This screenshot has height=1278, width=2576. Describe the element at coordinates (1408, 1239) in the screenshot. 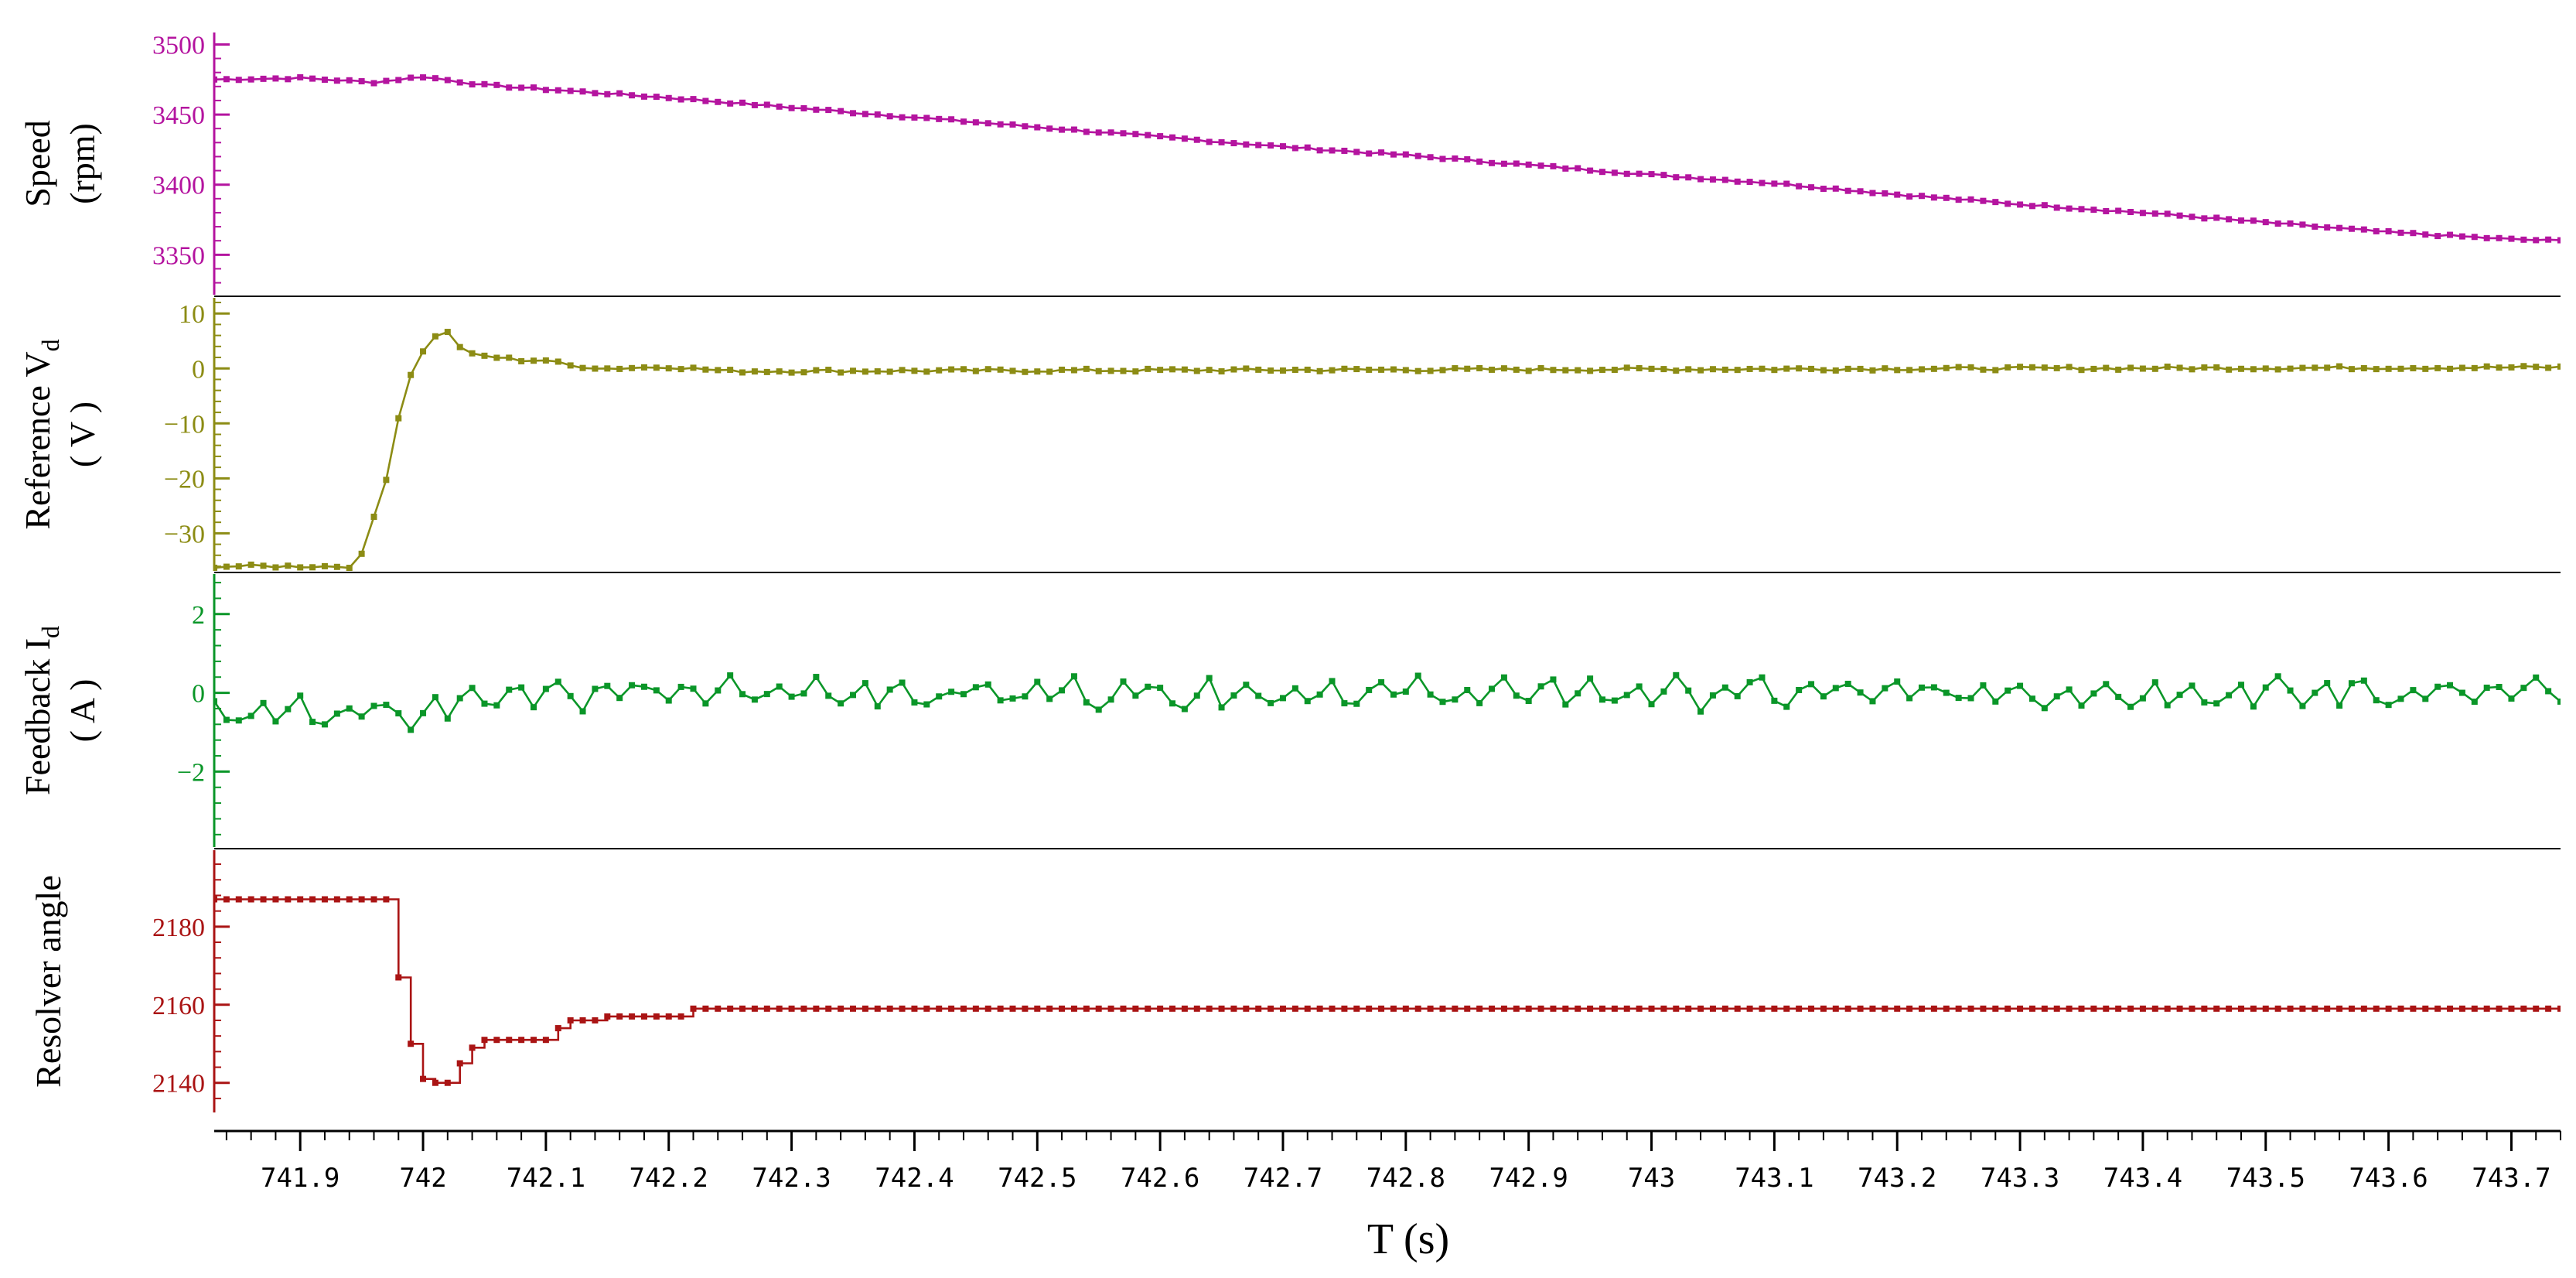

I see `x-axis-label: T (s)` at that location.